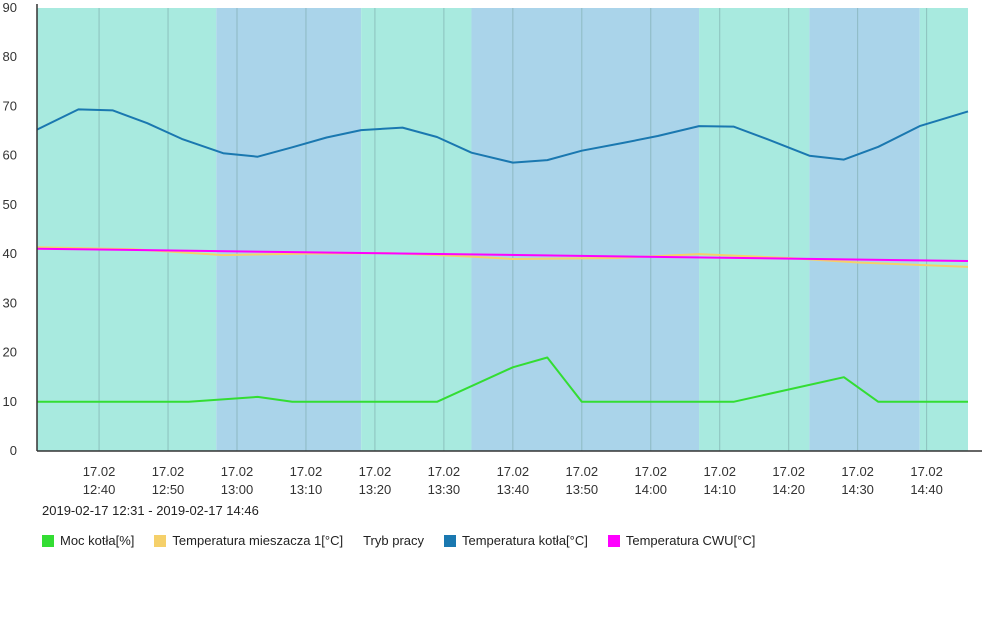 The width and height of the screenshot is (1000, 626). What do you see at coordinates (13, 450) in the screenshot?
I see `y-tick-label: 0` at bounding box center [13, 450].